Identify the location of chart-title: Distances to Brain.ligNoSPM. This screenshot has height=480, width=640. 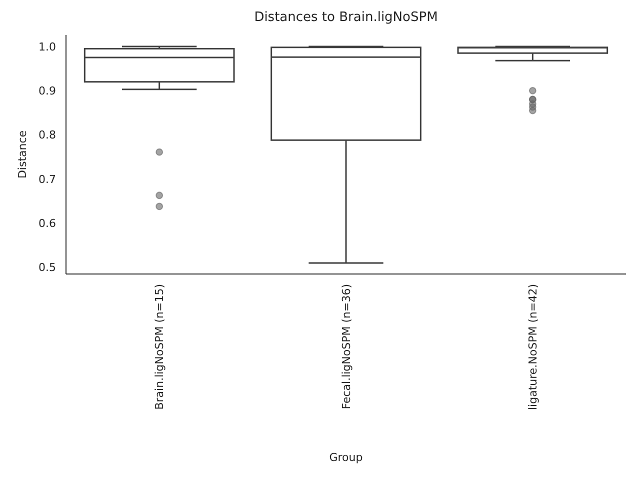
(346, 17).